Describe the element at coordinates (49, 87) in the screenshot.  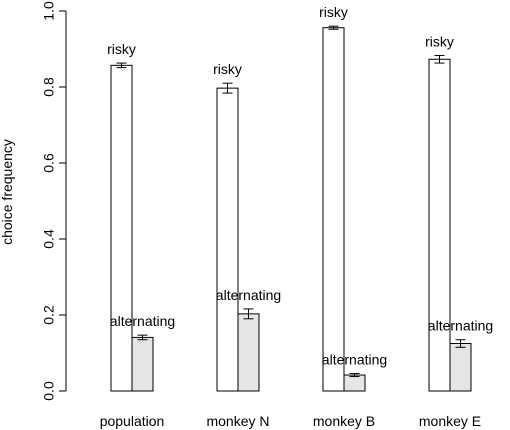
I see `y-tick-label: 0.8` at that location.